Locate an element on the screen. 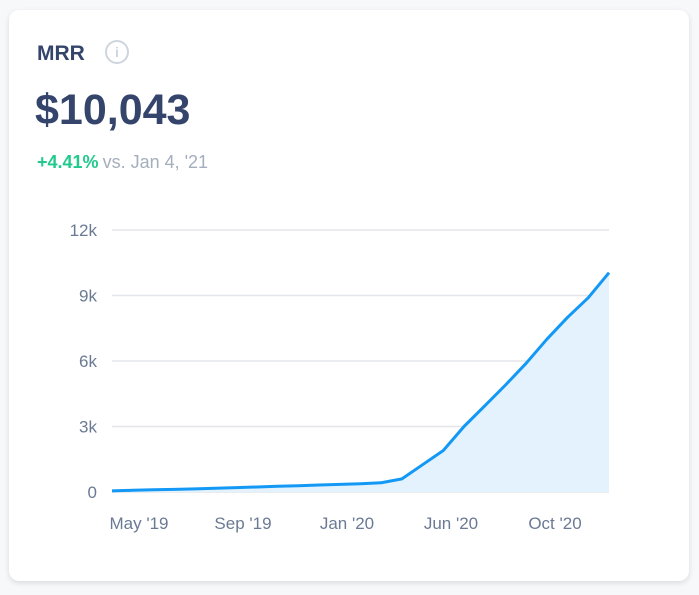  change-summary: +4.41% vs. Jan 4, '21 is located at coordinates (122, 162).